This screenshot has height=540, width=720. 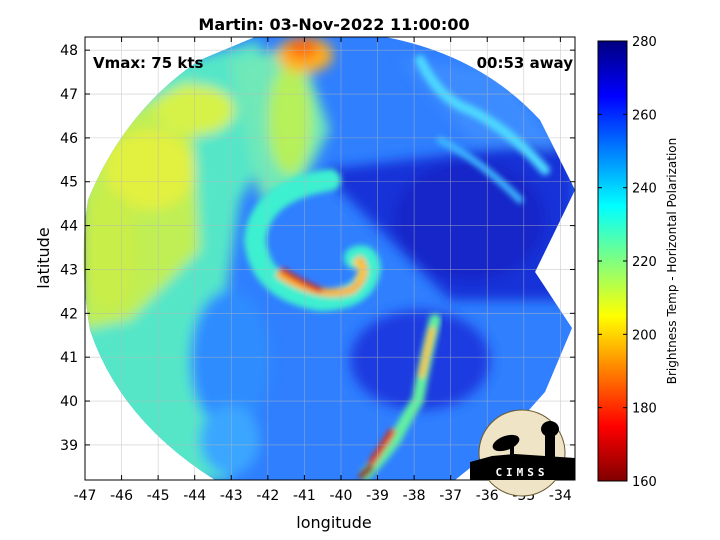 What do you see at coordinates (69, 183) in the screenshot?
I see `y-tick-label: 45` at bounding box center [69, 183].